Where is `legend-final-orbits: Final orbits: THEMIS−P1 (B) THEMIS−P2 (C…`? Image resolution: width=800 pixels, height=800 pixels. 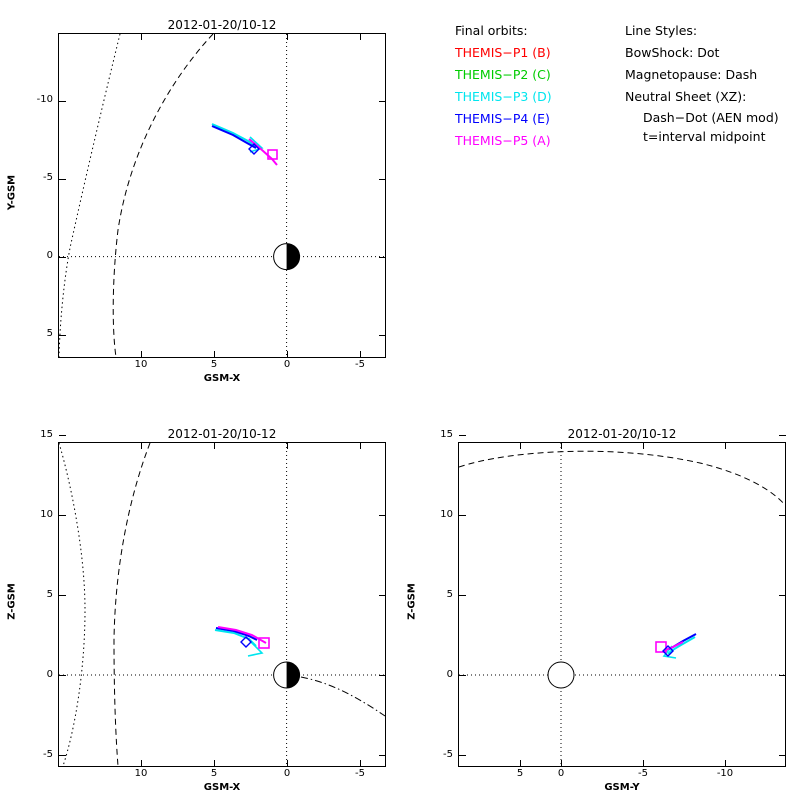
legend-final-orbits: Final orbits: THEMIS−P1 (B) THEMIS−P2 (C… is located at coordinates (540, 86).